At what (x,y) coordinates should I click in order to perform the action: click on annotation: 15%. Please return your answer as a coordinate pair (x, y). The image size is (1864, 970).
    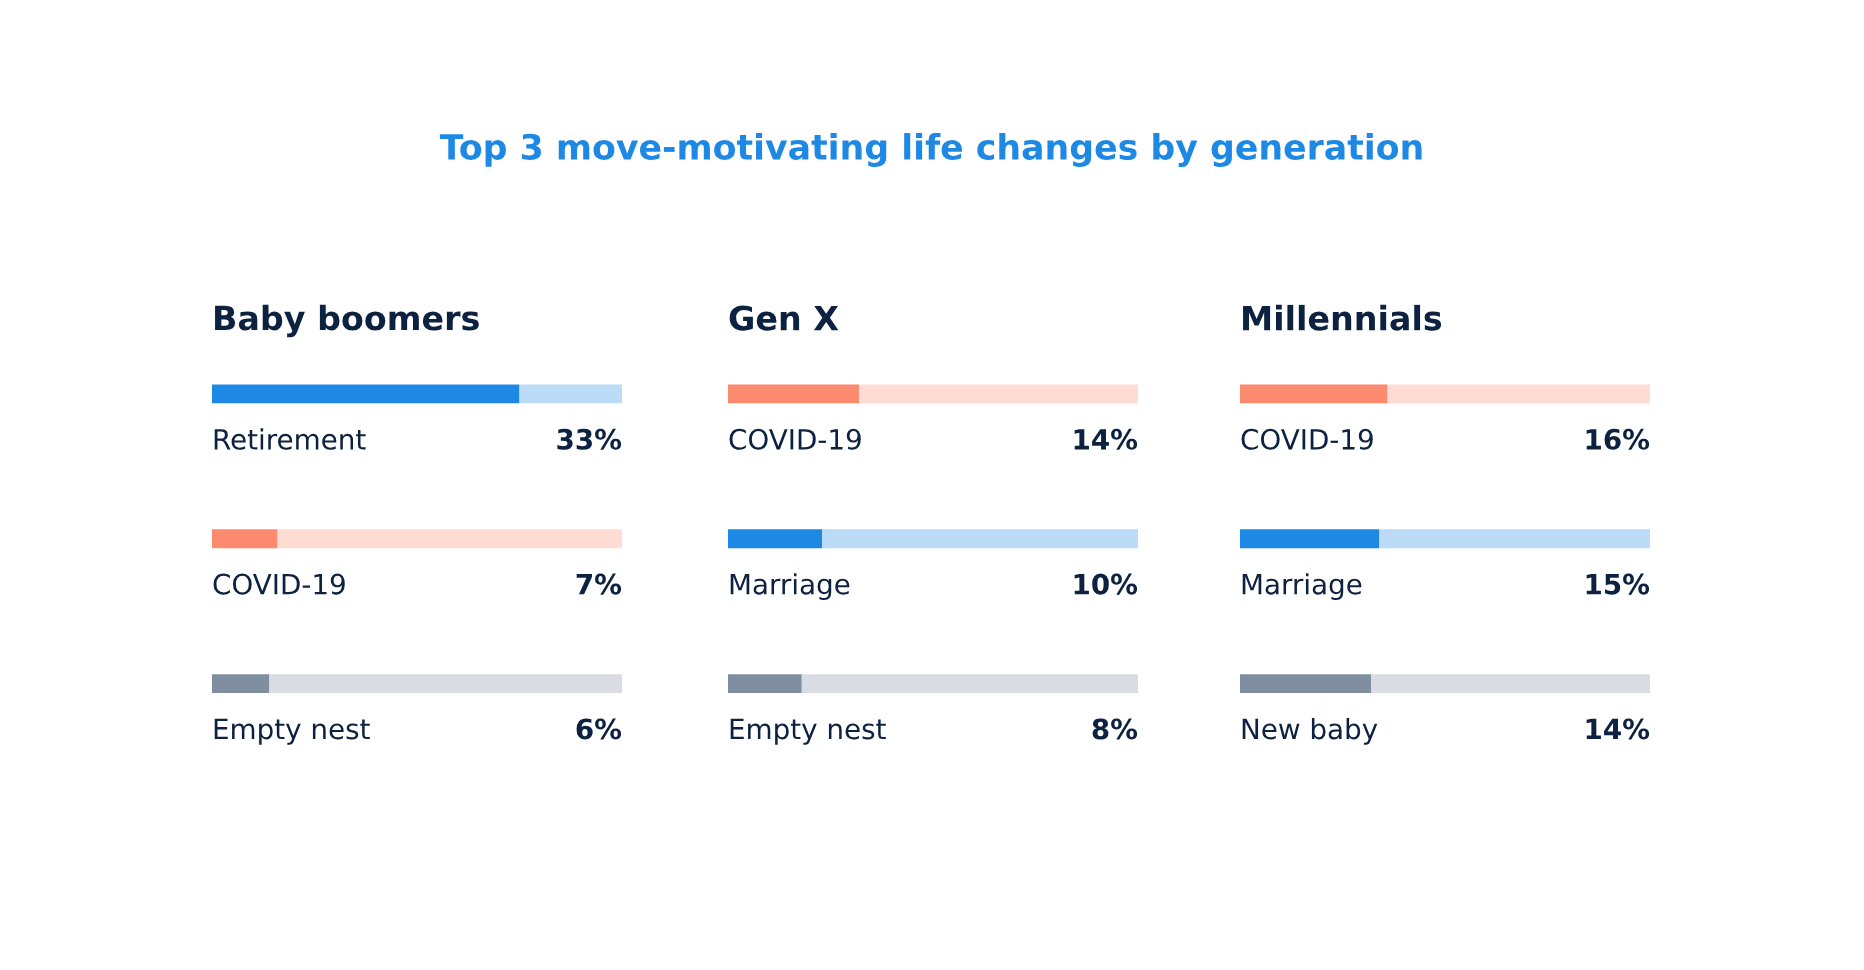
    Looking at the image, I should click on (1618, 584).